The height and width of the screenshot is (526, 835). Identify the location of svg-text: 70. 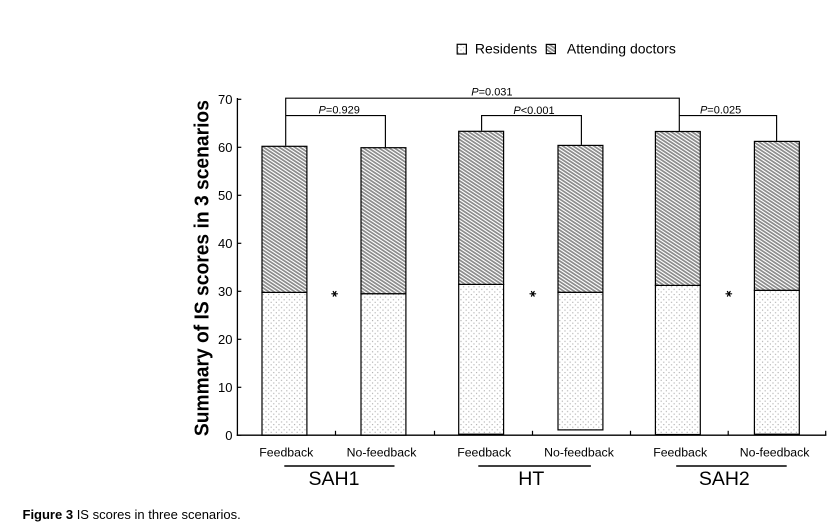
(225, 99).